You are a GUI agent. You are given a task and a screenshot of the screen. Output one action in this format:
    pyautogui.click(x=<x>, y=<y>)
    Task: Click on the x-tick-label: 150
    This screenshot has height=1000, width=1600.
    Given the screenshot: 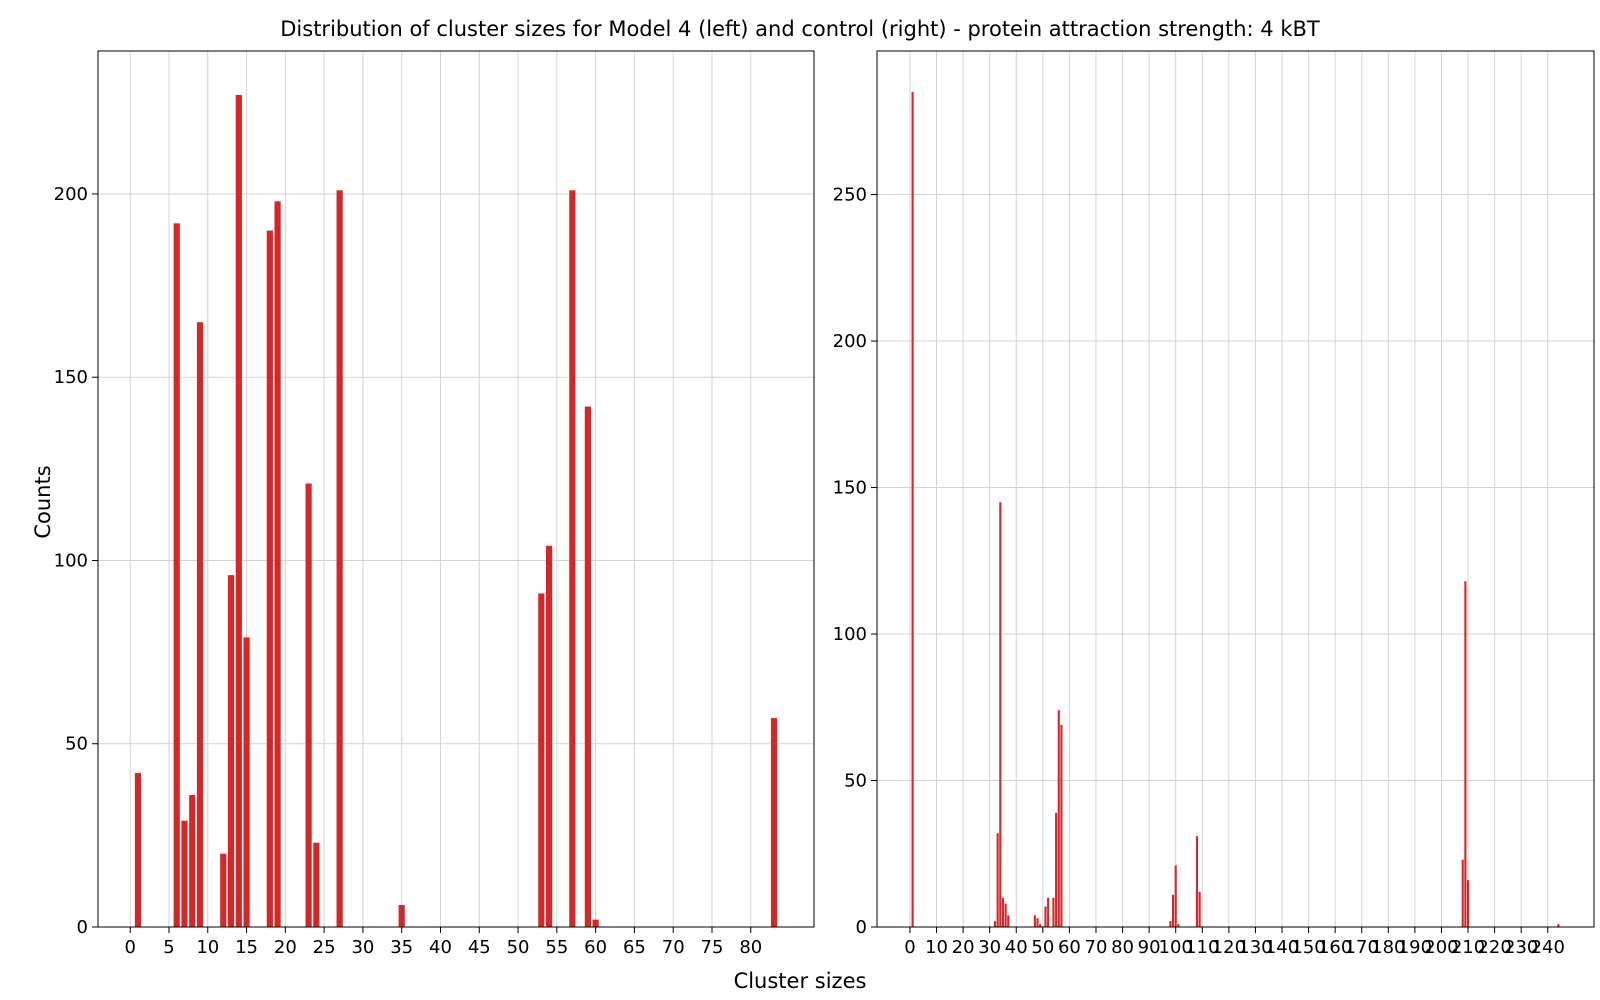 What is the action you would take?
    pyautogui.click(x=1308, y=947)
    